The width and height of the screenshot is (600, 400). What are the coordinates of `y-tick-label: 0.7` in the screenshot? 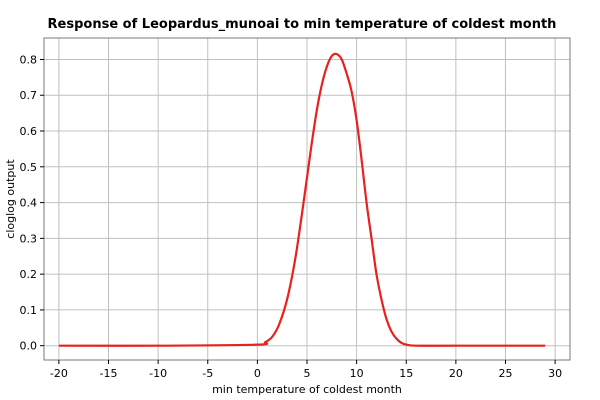 It's located at (29, 95).